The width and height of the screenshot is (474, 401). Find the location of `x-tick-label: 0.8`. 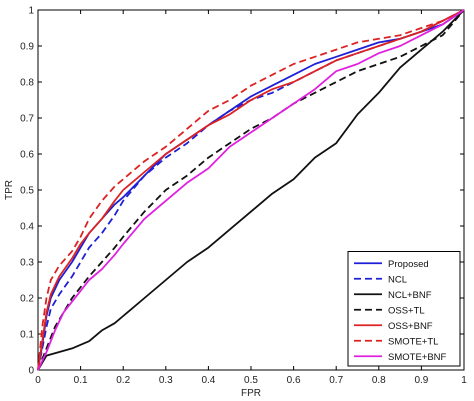

x-tick-label: 0.8 is located at coordinates (379, 380).